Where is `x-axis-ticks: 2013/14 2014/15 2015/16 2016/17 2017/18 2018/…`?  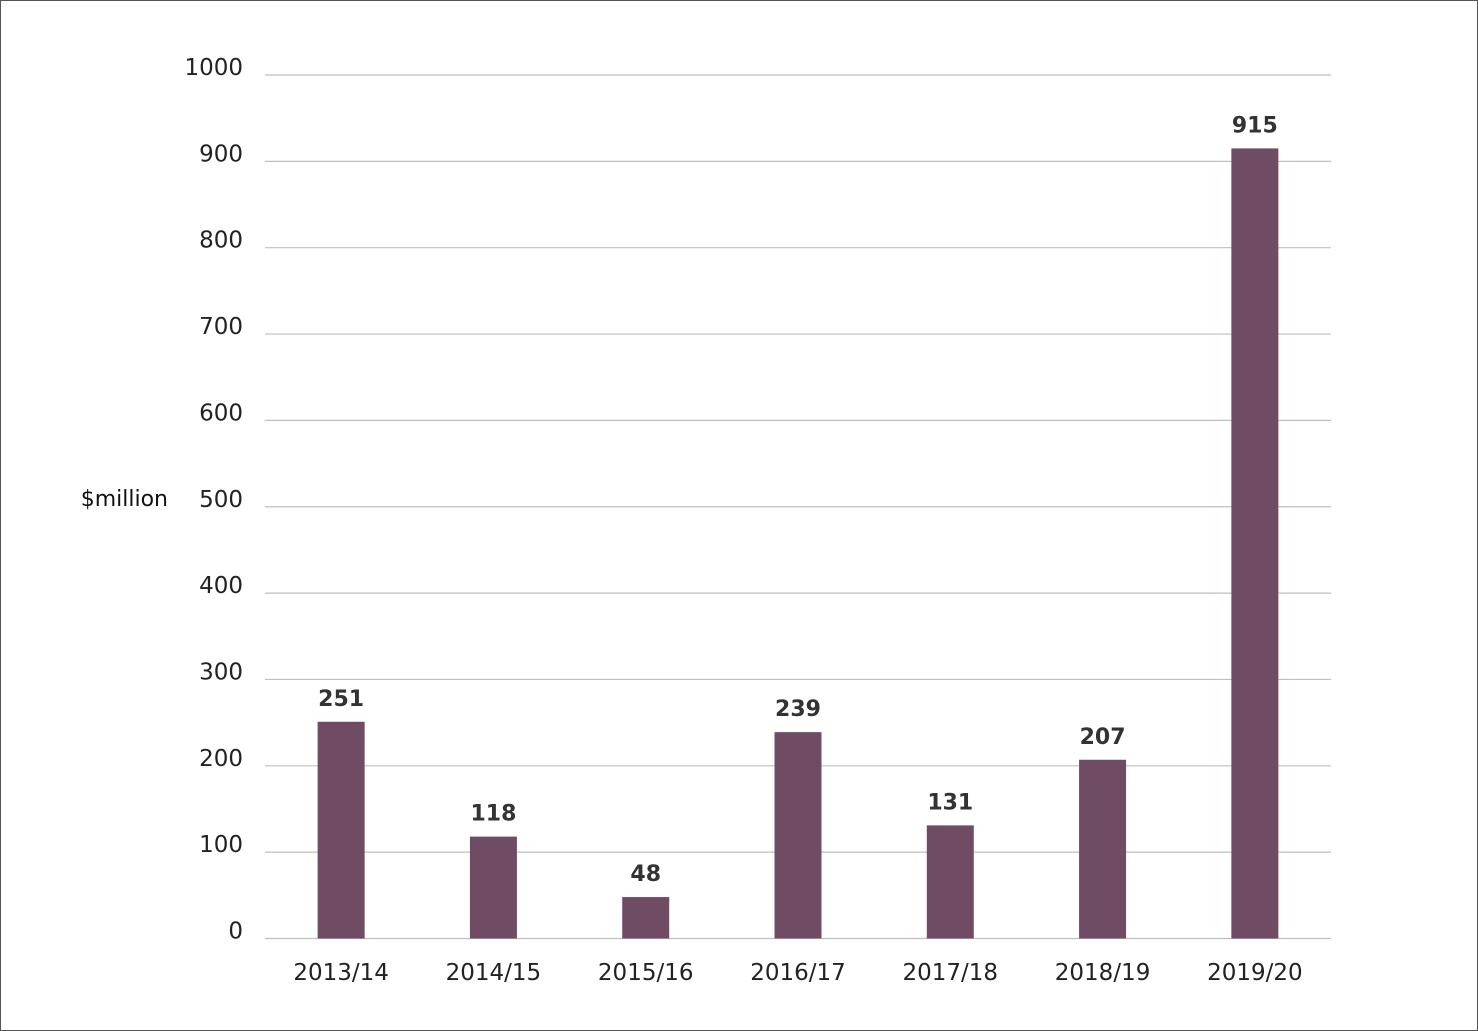 x-axis-ticks: 2013/14 2014/15 2015/16 2016/17 2017/18 2018/… is located at coordinates (797, 973).